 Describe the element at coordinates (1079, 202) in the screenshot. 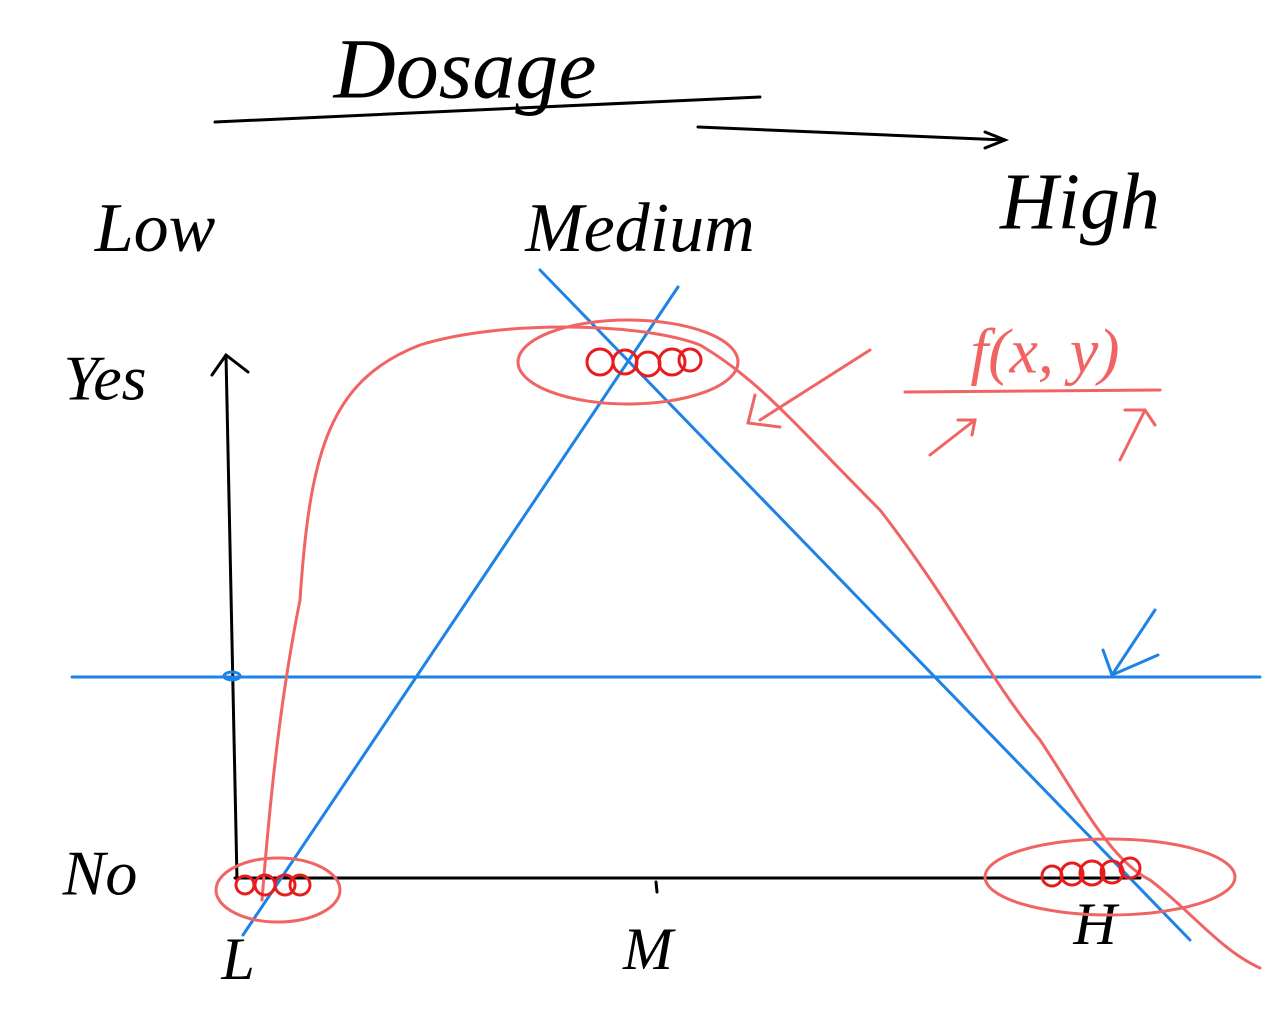

I see `level-high: High` at that location.